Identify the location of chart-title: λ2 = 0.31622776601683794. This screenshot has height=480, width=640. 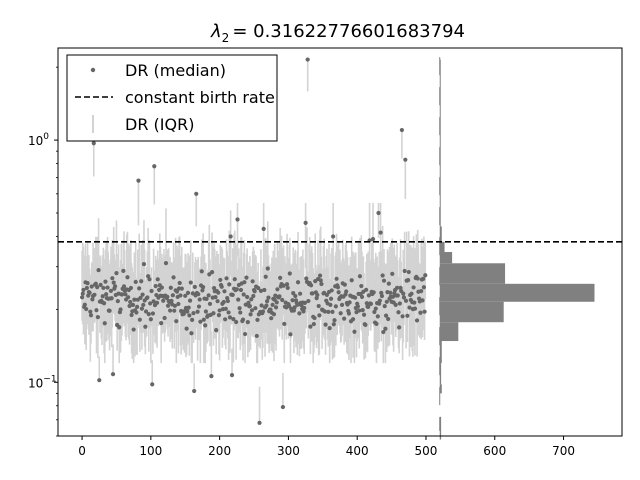
(337, 33).